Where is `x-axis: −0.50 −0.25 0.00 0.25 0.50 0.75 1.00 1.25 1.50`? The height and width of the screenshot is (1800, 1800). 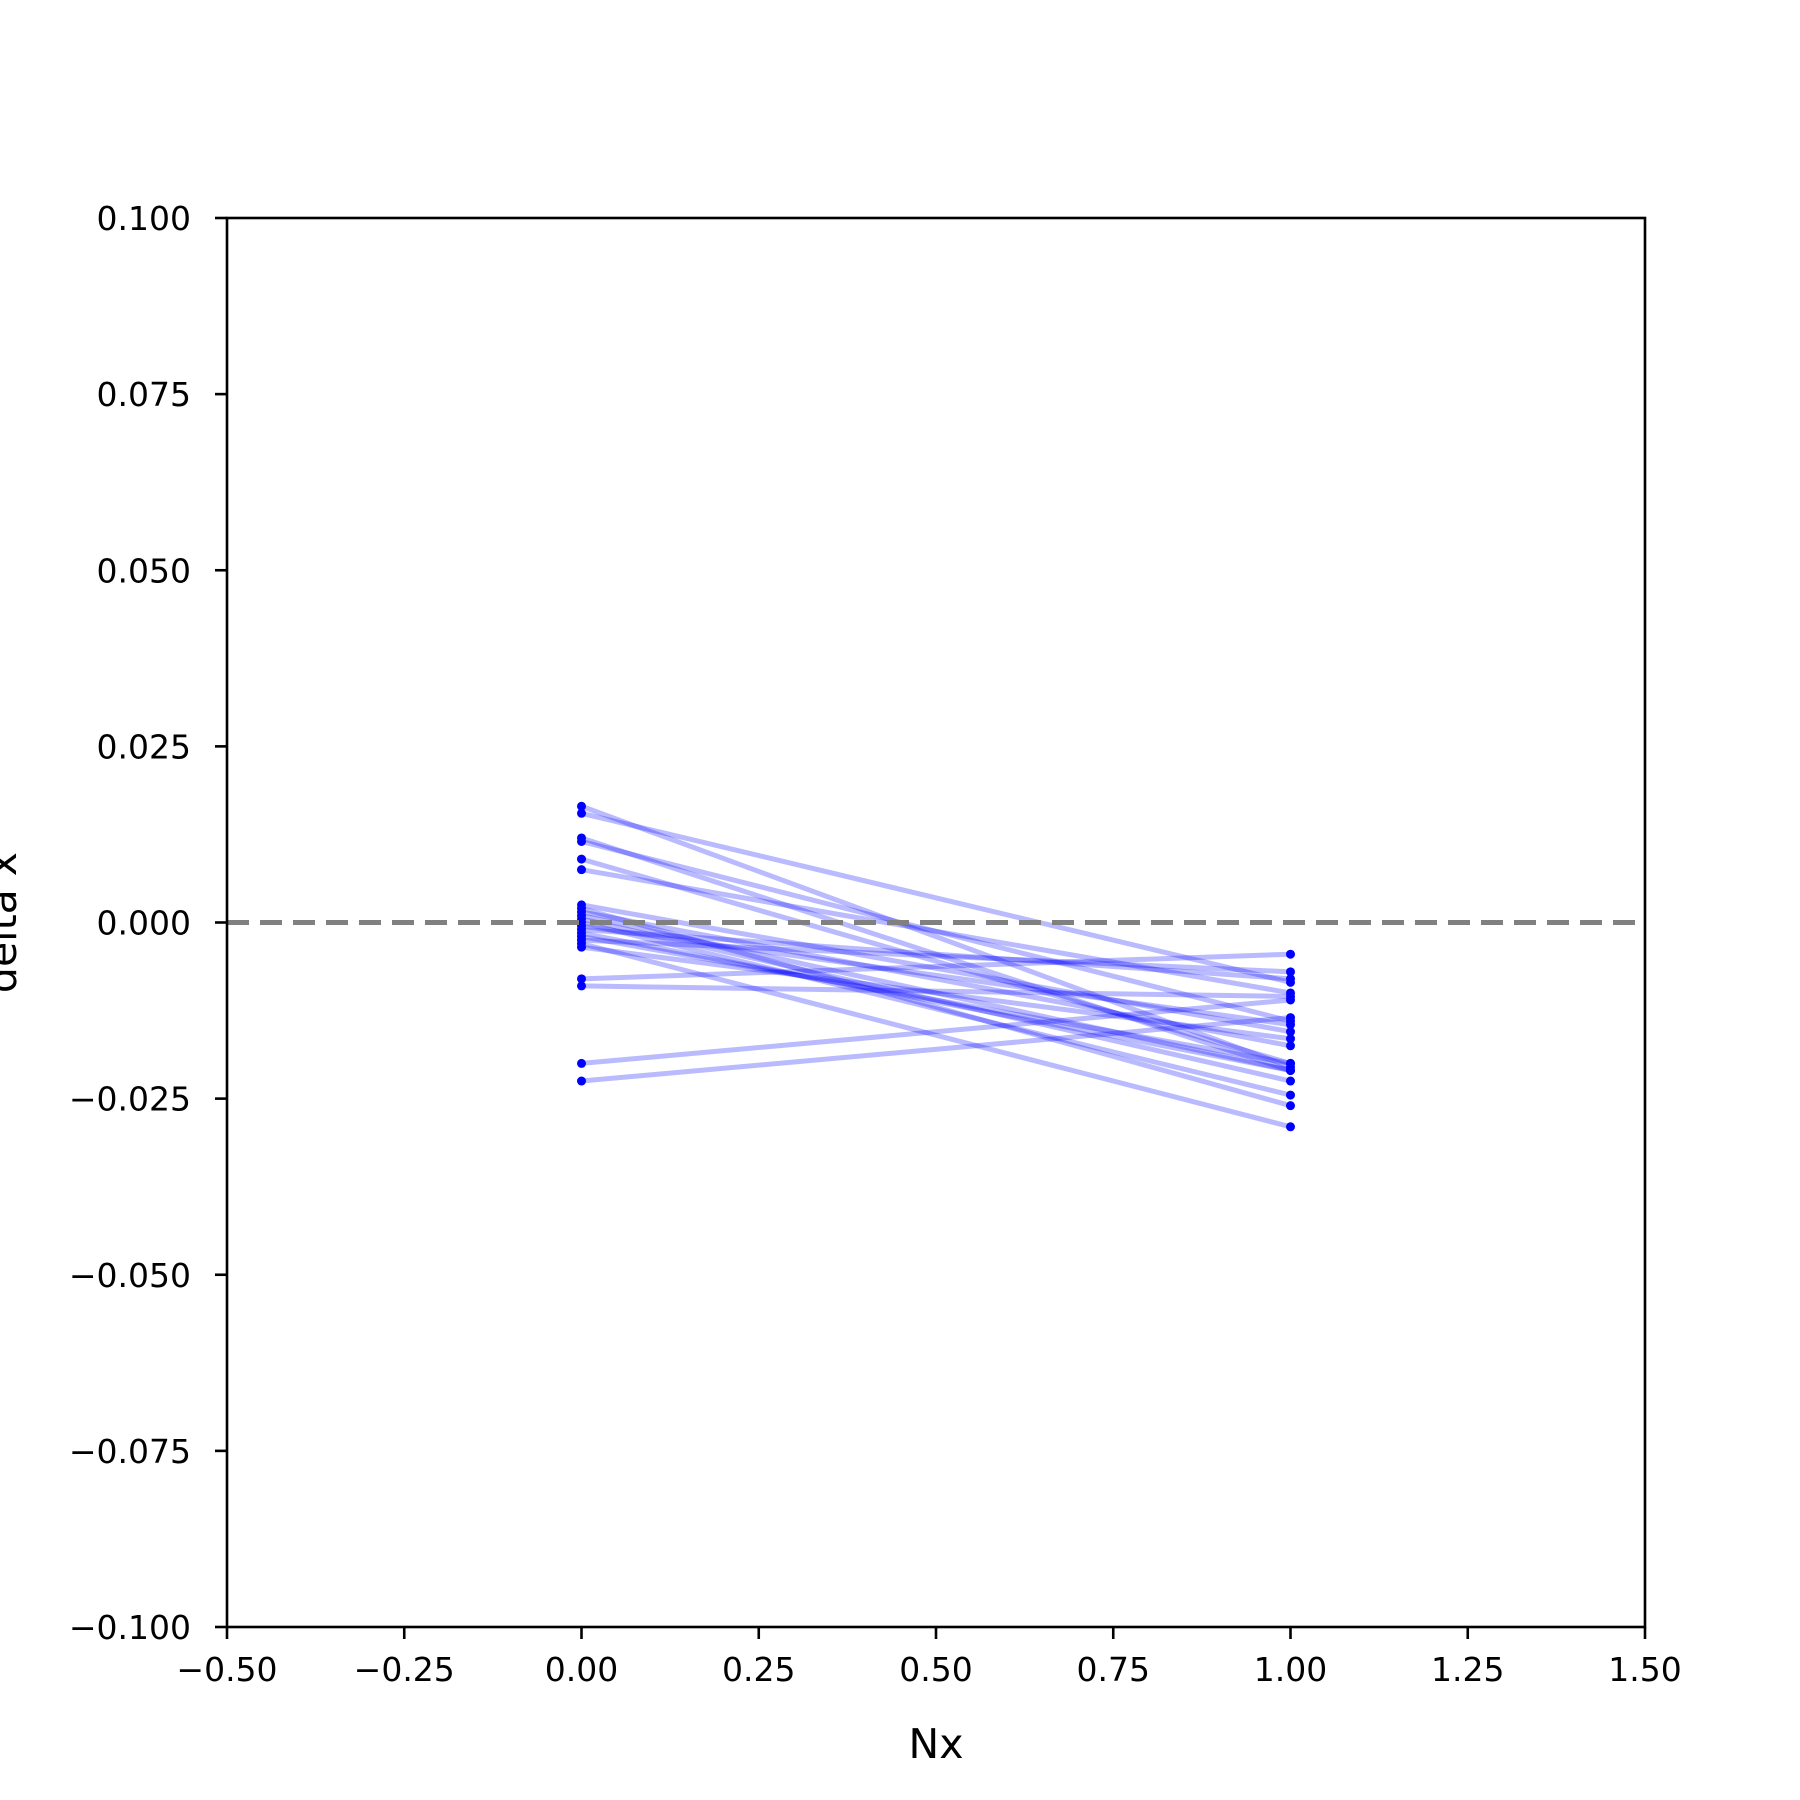 x-axis: −0.50 −0.25 0.00 0.25 0.50 0.75 1.00 1.25 1.50 is located at coordinates (929, 1658).